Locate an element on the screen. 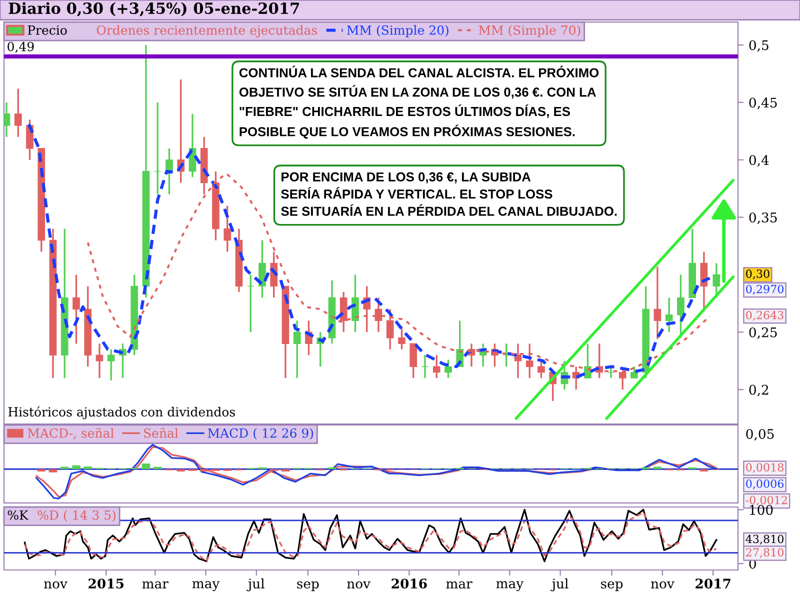 Image resolution: width=800 pixels, height=600 pixels. legend-label: Señal is located at coordinates (161, 433).